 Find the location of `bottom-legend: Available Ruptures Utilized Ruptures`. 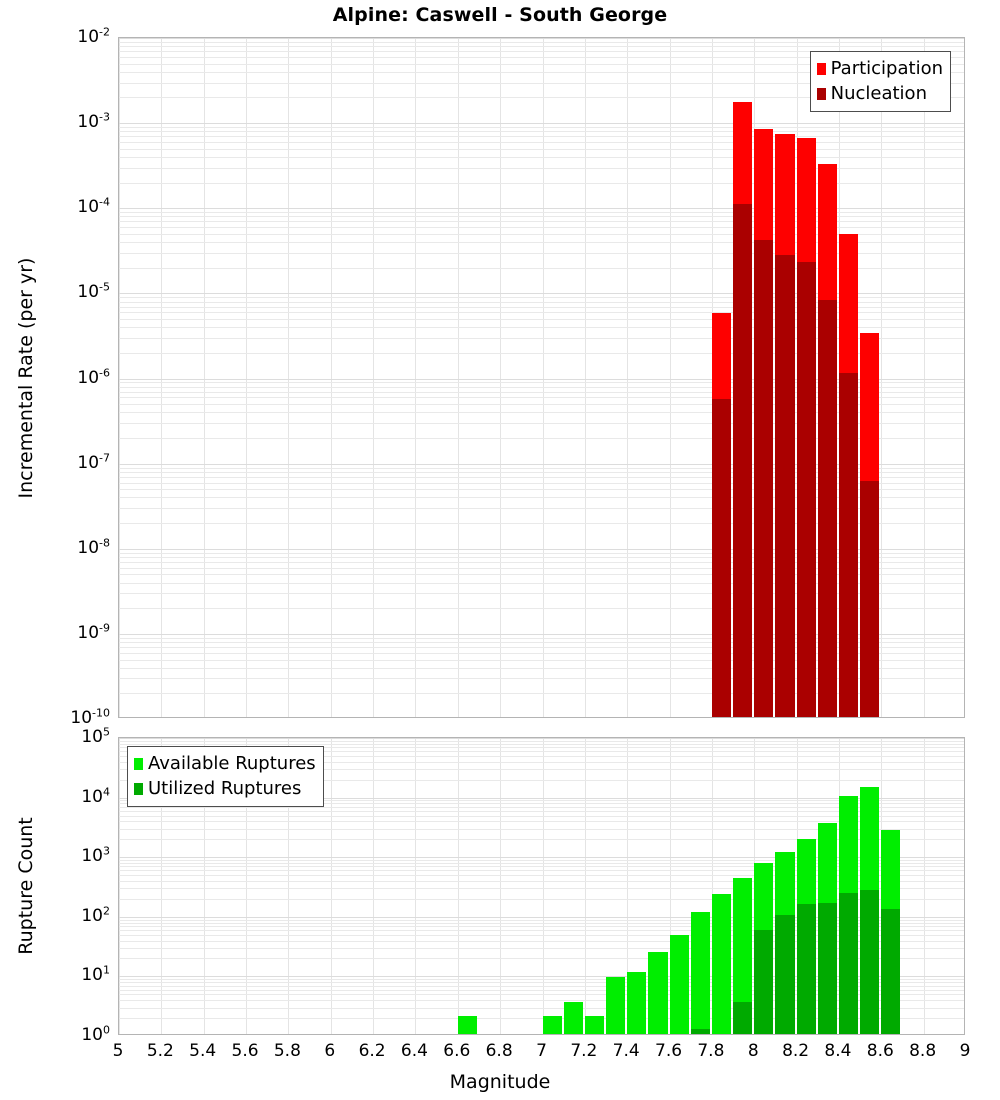

bottom-legend: Available Ruptures Utilized Ruptures is located at coordinates (225, 776).